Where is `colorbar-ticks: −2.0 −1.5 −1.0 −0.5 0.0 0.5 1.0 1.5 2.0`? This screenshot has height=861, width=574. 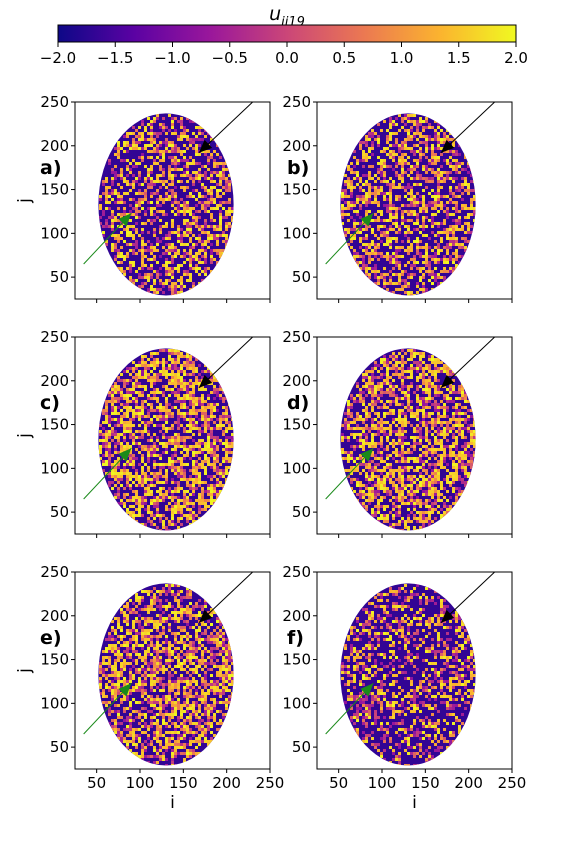
colorbar-ticks: −2.0 −1.5 −1.0 −0.5 0.0 0.5 1.0 1.5 2.0 is located at coordinates (284, 54).